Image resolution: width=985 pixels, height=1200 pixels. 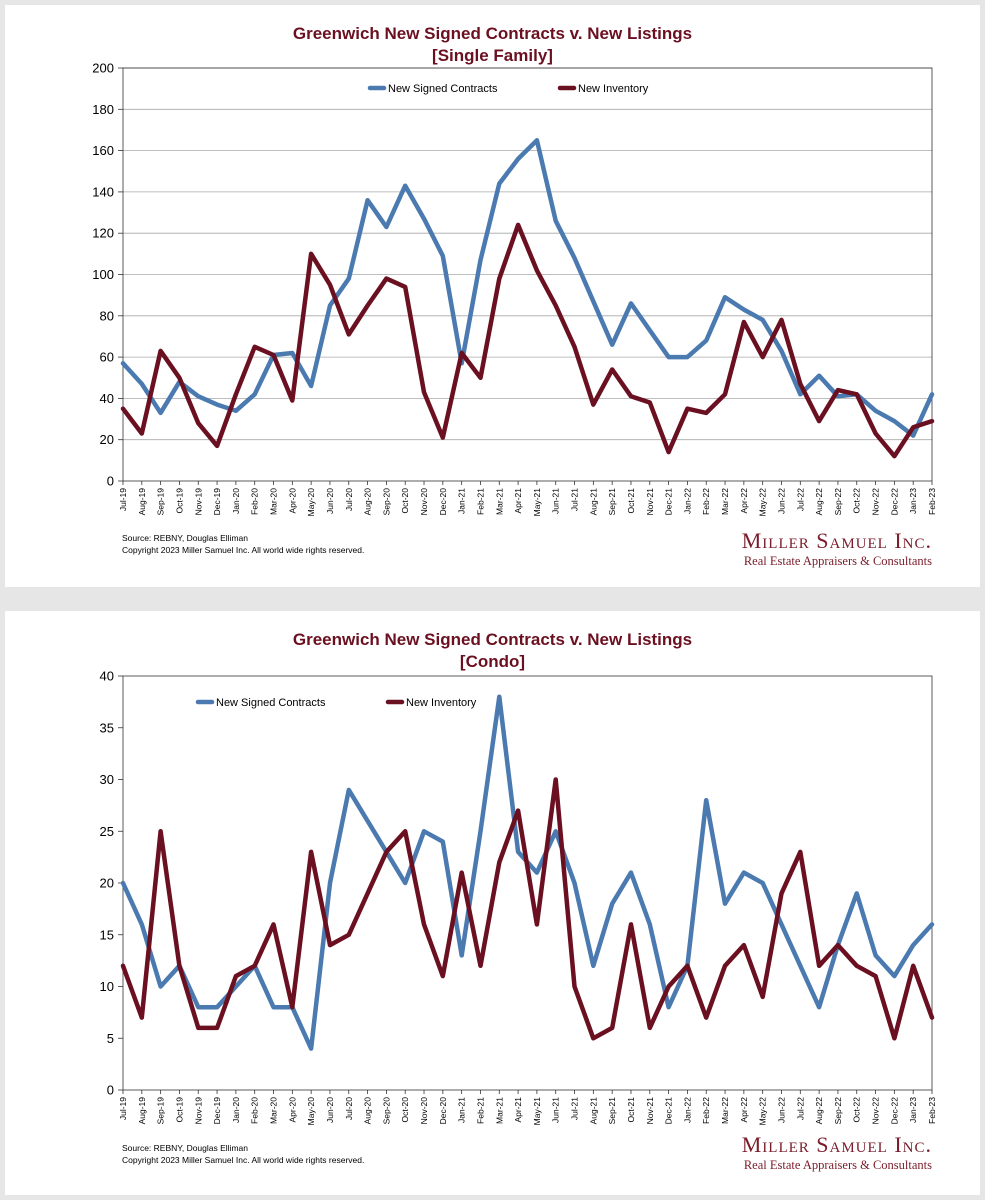 What do you see at coordinates (107, 779) in the screenshot?
I see `y-tick-label: 30` at bounding box center [107, 779].